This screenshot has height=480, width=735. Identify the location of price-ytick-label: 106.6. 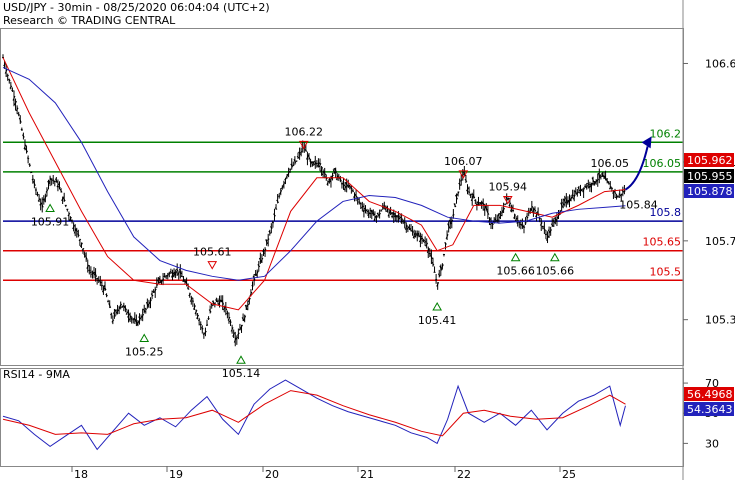
(720, 63).